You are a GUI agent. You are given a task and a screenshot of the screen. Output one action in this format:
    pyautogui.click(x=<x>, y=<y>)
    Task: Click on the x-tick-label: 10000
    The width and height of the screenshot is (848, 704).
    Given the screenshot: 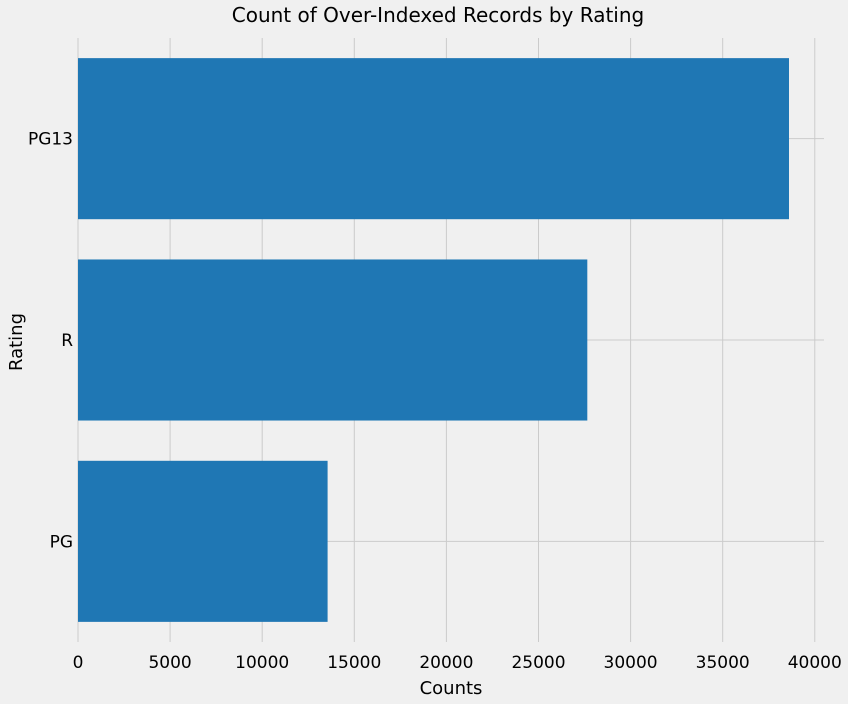 What is the action you would take?
    pyautogui.click(x=262, y=663)
    